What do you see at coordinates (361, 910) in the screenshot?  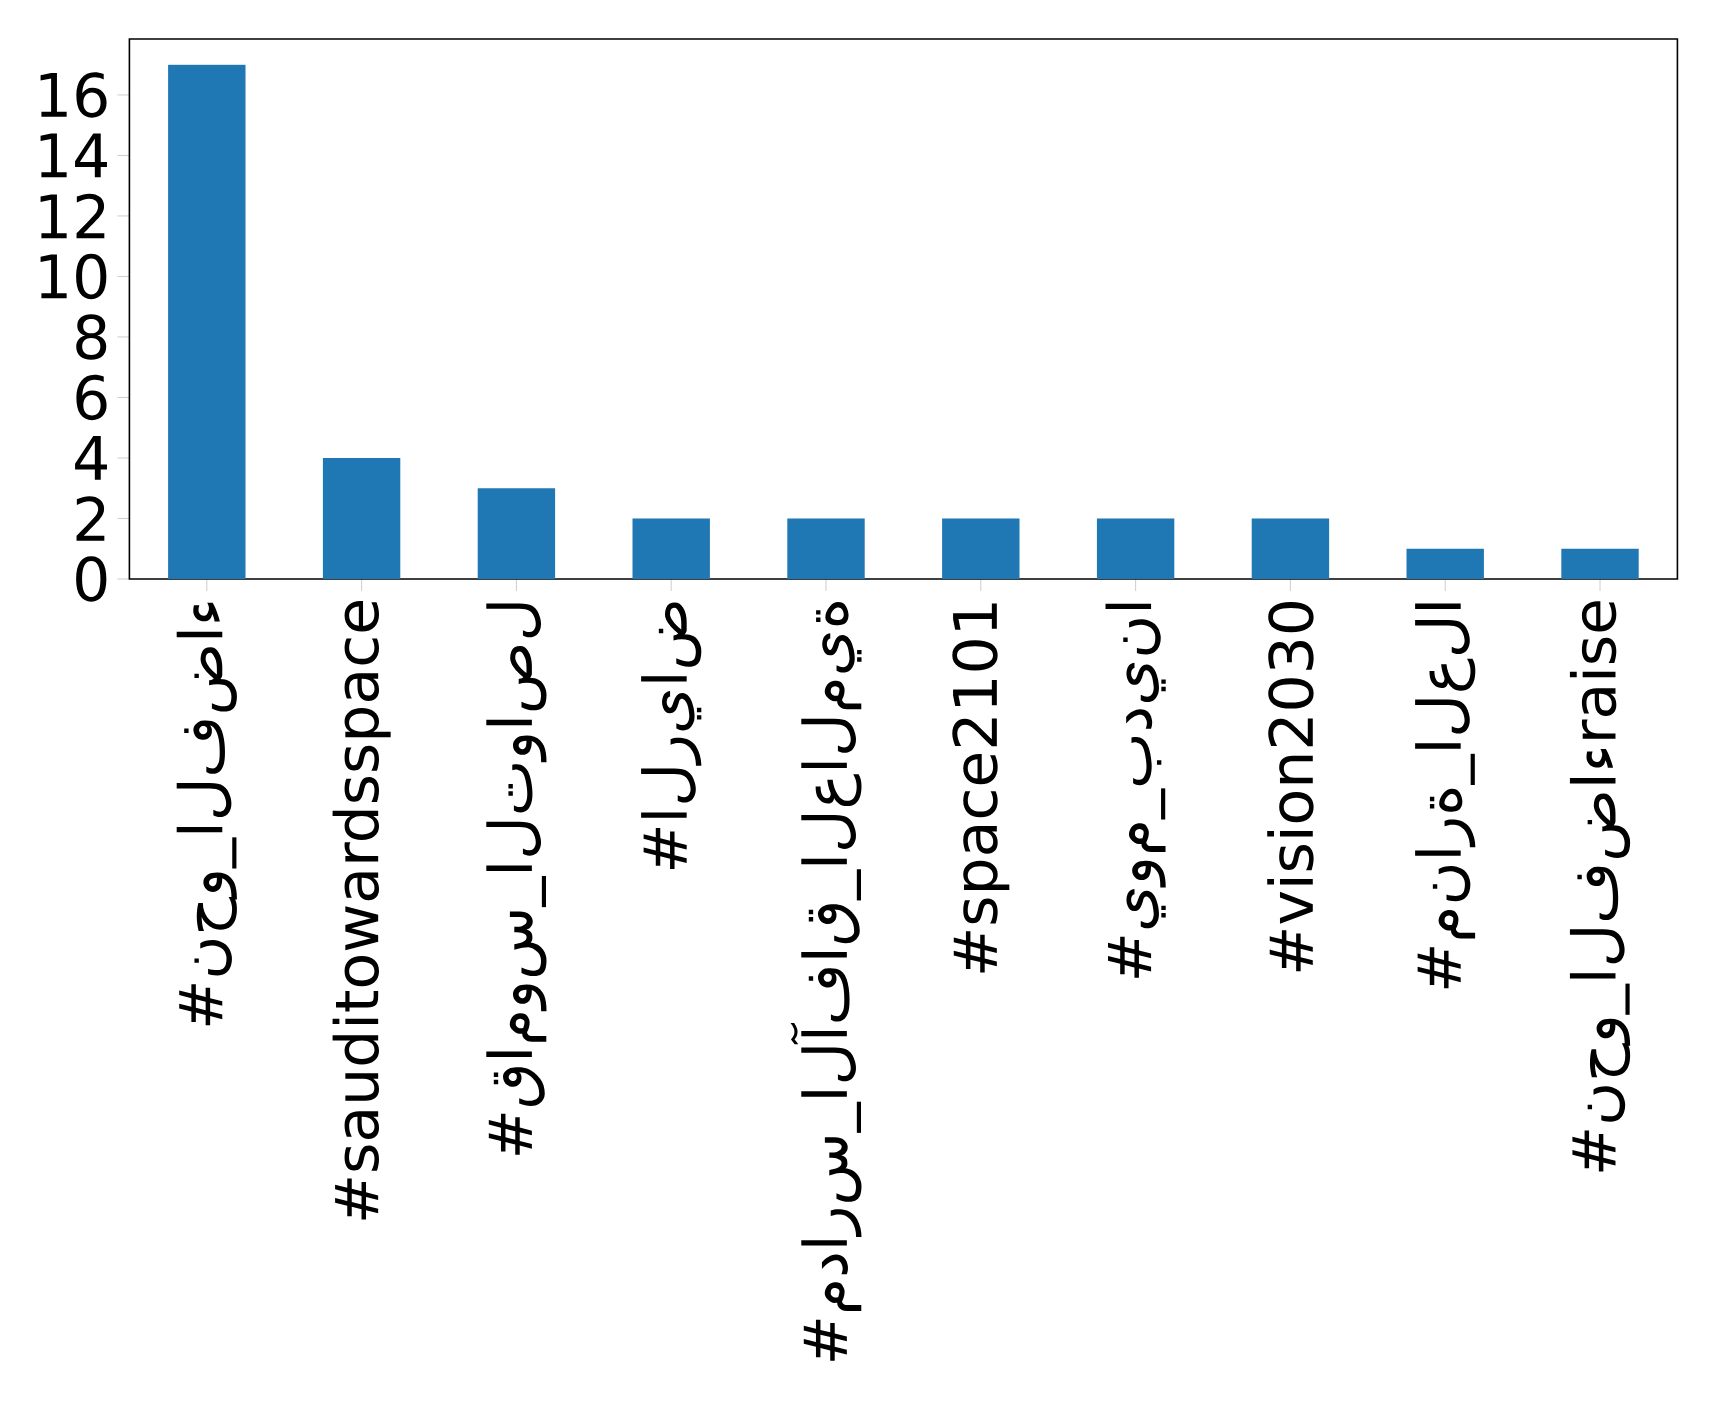 I see `x-tick-label: #sauditowardsspace` at bounding box center [361, 910].